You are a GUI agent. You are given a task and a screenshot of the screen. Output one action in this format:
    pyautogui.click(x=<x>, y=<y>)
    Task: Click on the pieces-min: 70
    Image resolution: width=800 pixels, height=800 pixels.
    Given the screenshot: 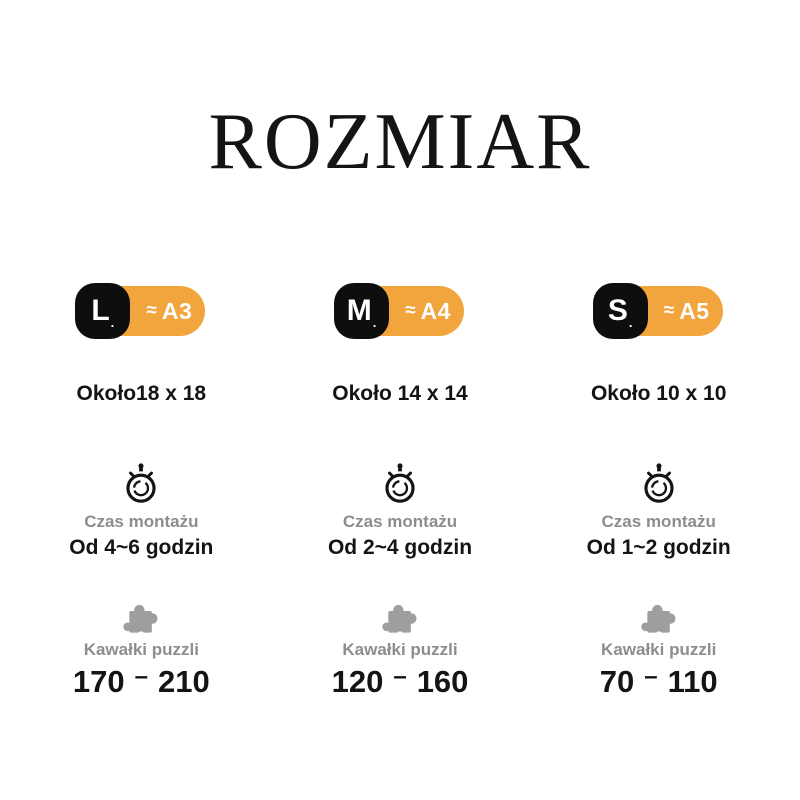 What is the action you would take?
    pyautogui.click(x=617, y=681)
    